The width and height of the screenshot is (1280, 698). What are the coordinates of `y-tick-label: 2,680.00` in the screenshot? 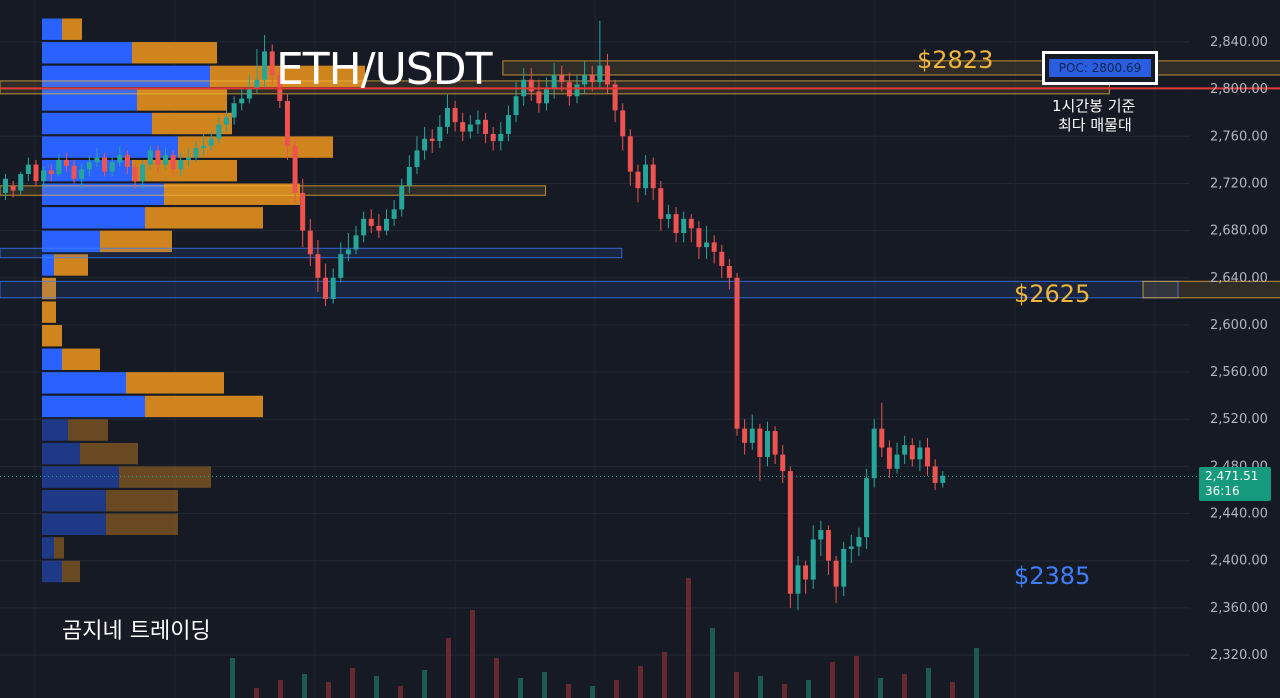 It's located at (1239, 231).